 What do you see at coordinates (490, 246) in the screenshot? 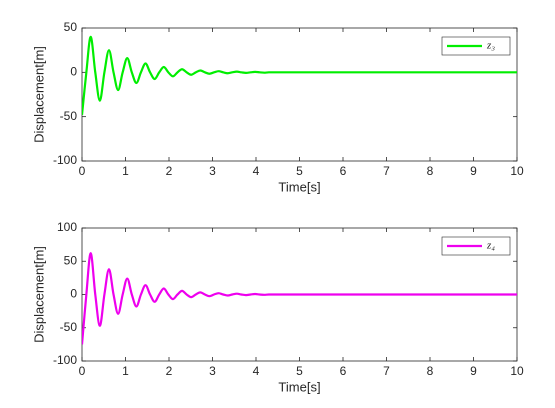
I see `legend-label: z₄` at bounding box center [490, 246].